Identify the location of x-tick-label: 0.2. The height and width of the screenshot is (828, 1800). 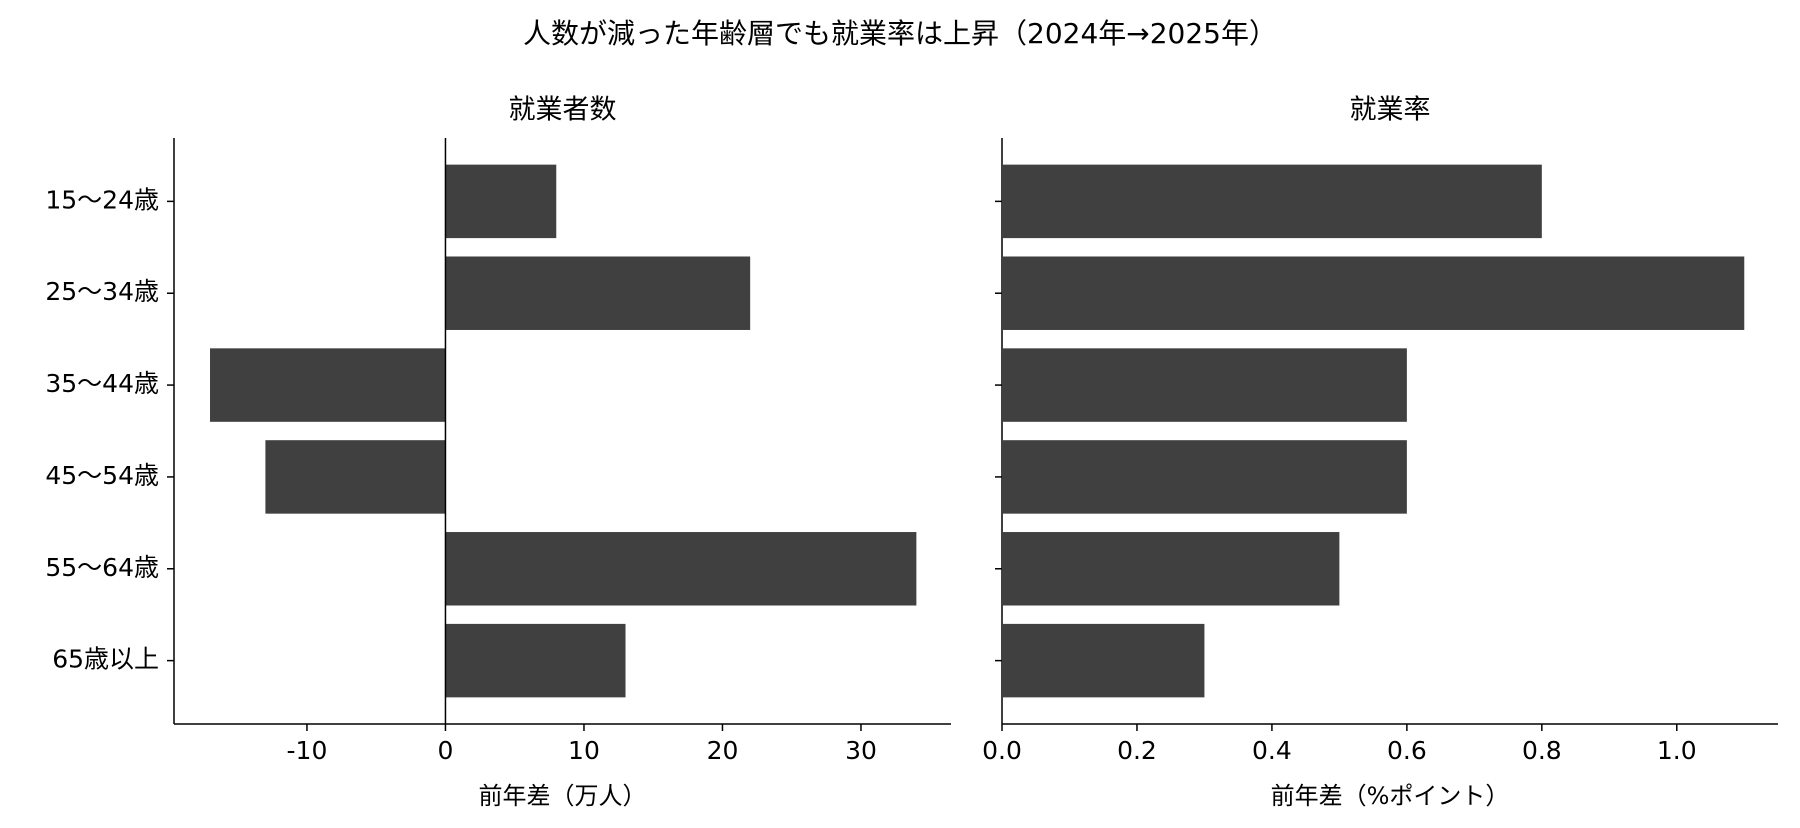
(1137, 750).